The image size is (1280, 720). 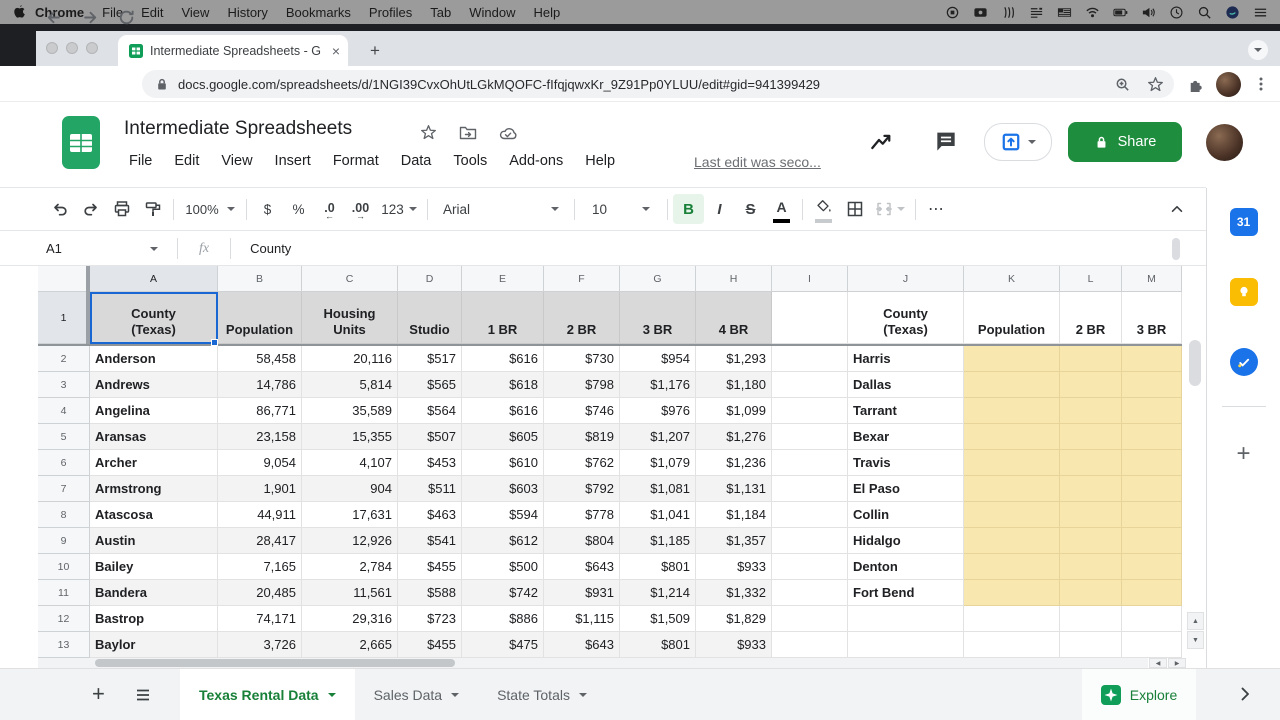 What do you see at coordinates (658, 411) in the screenshot?
I see `cell-G4: $976` at bounding box center [658, 411].